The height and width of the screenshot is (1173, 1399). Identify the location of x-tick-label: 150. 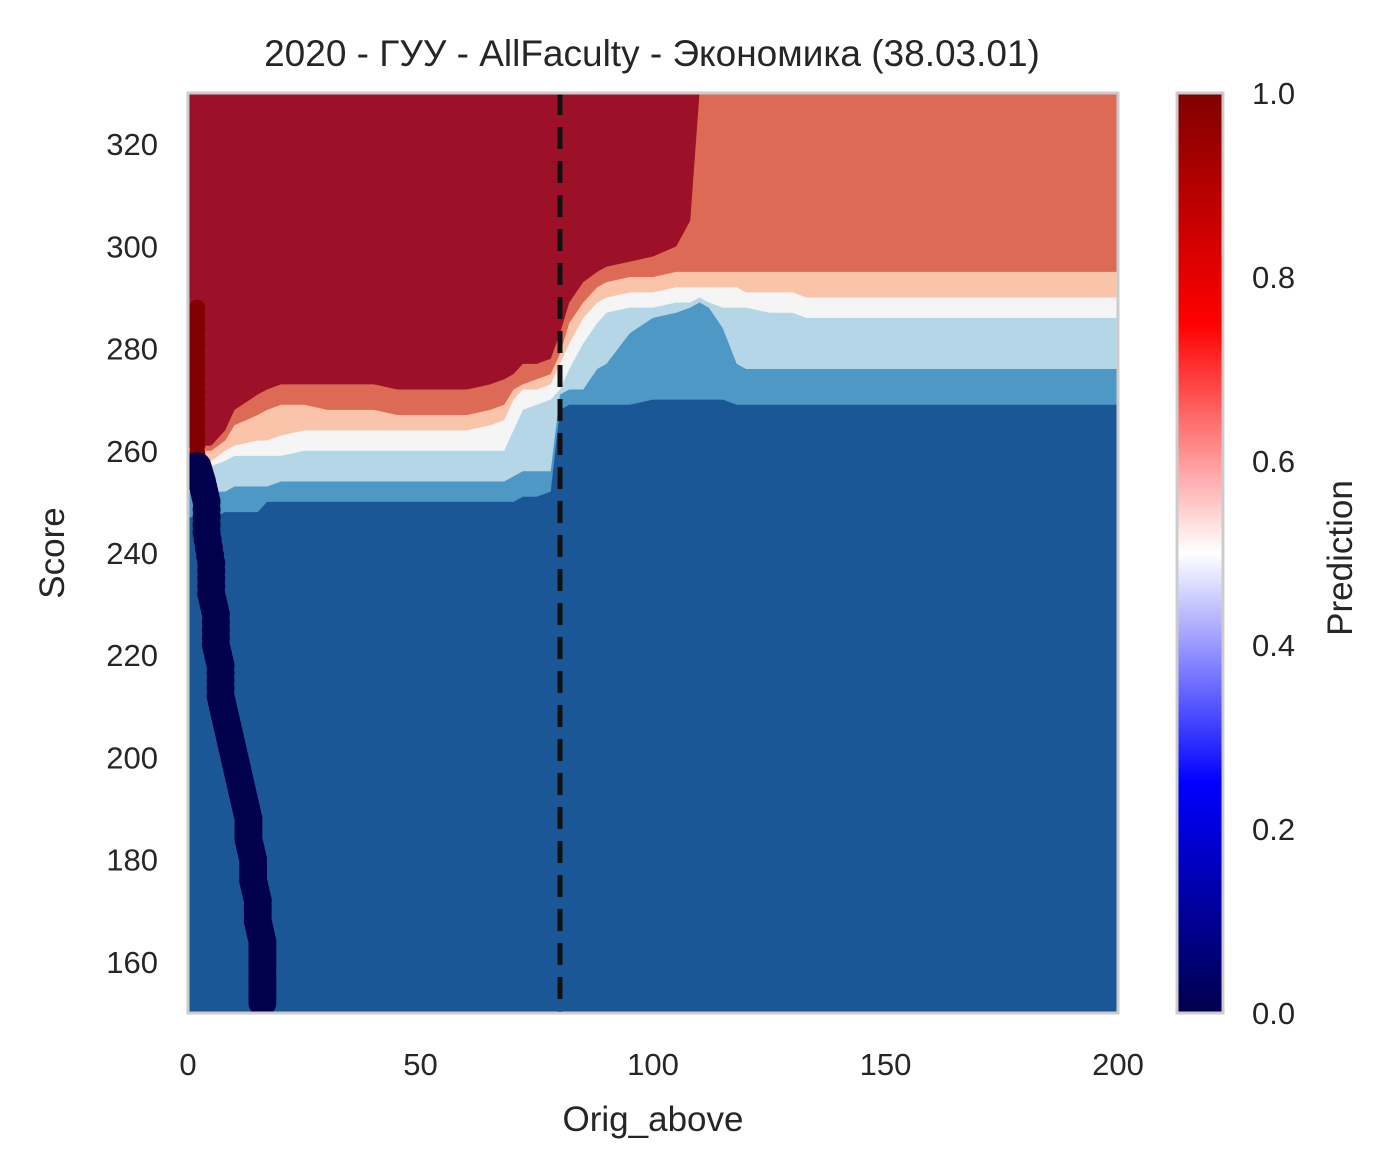
(886, 1064).